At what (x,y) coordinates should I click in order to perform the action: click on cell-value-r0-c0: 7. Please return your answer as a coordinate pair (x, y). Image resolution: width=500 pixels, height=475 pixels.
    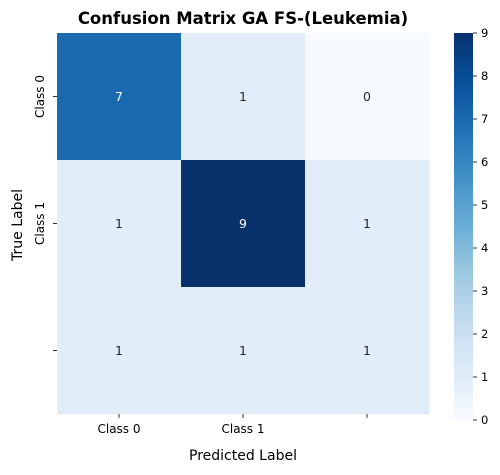
    Looking at the image, I should click on (119, 96).